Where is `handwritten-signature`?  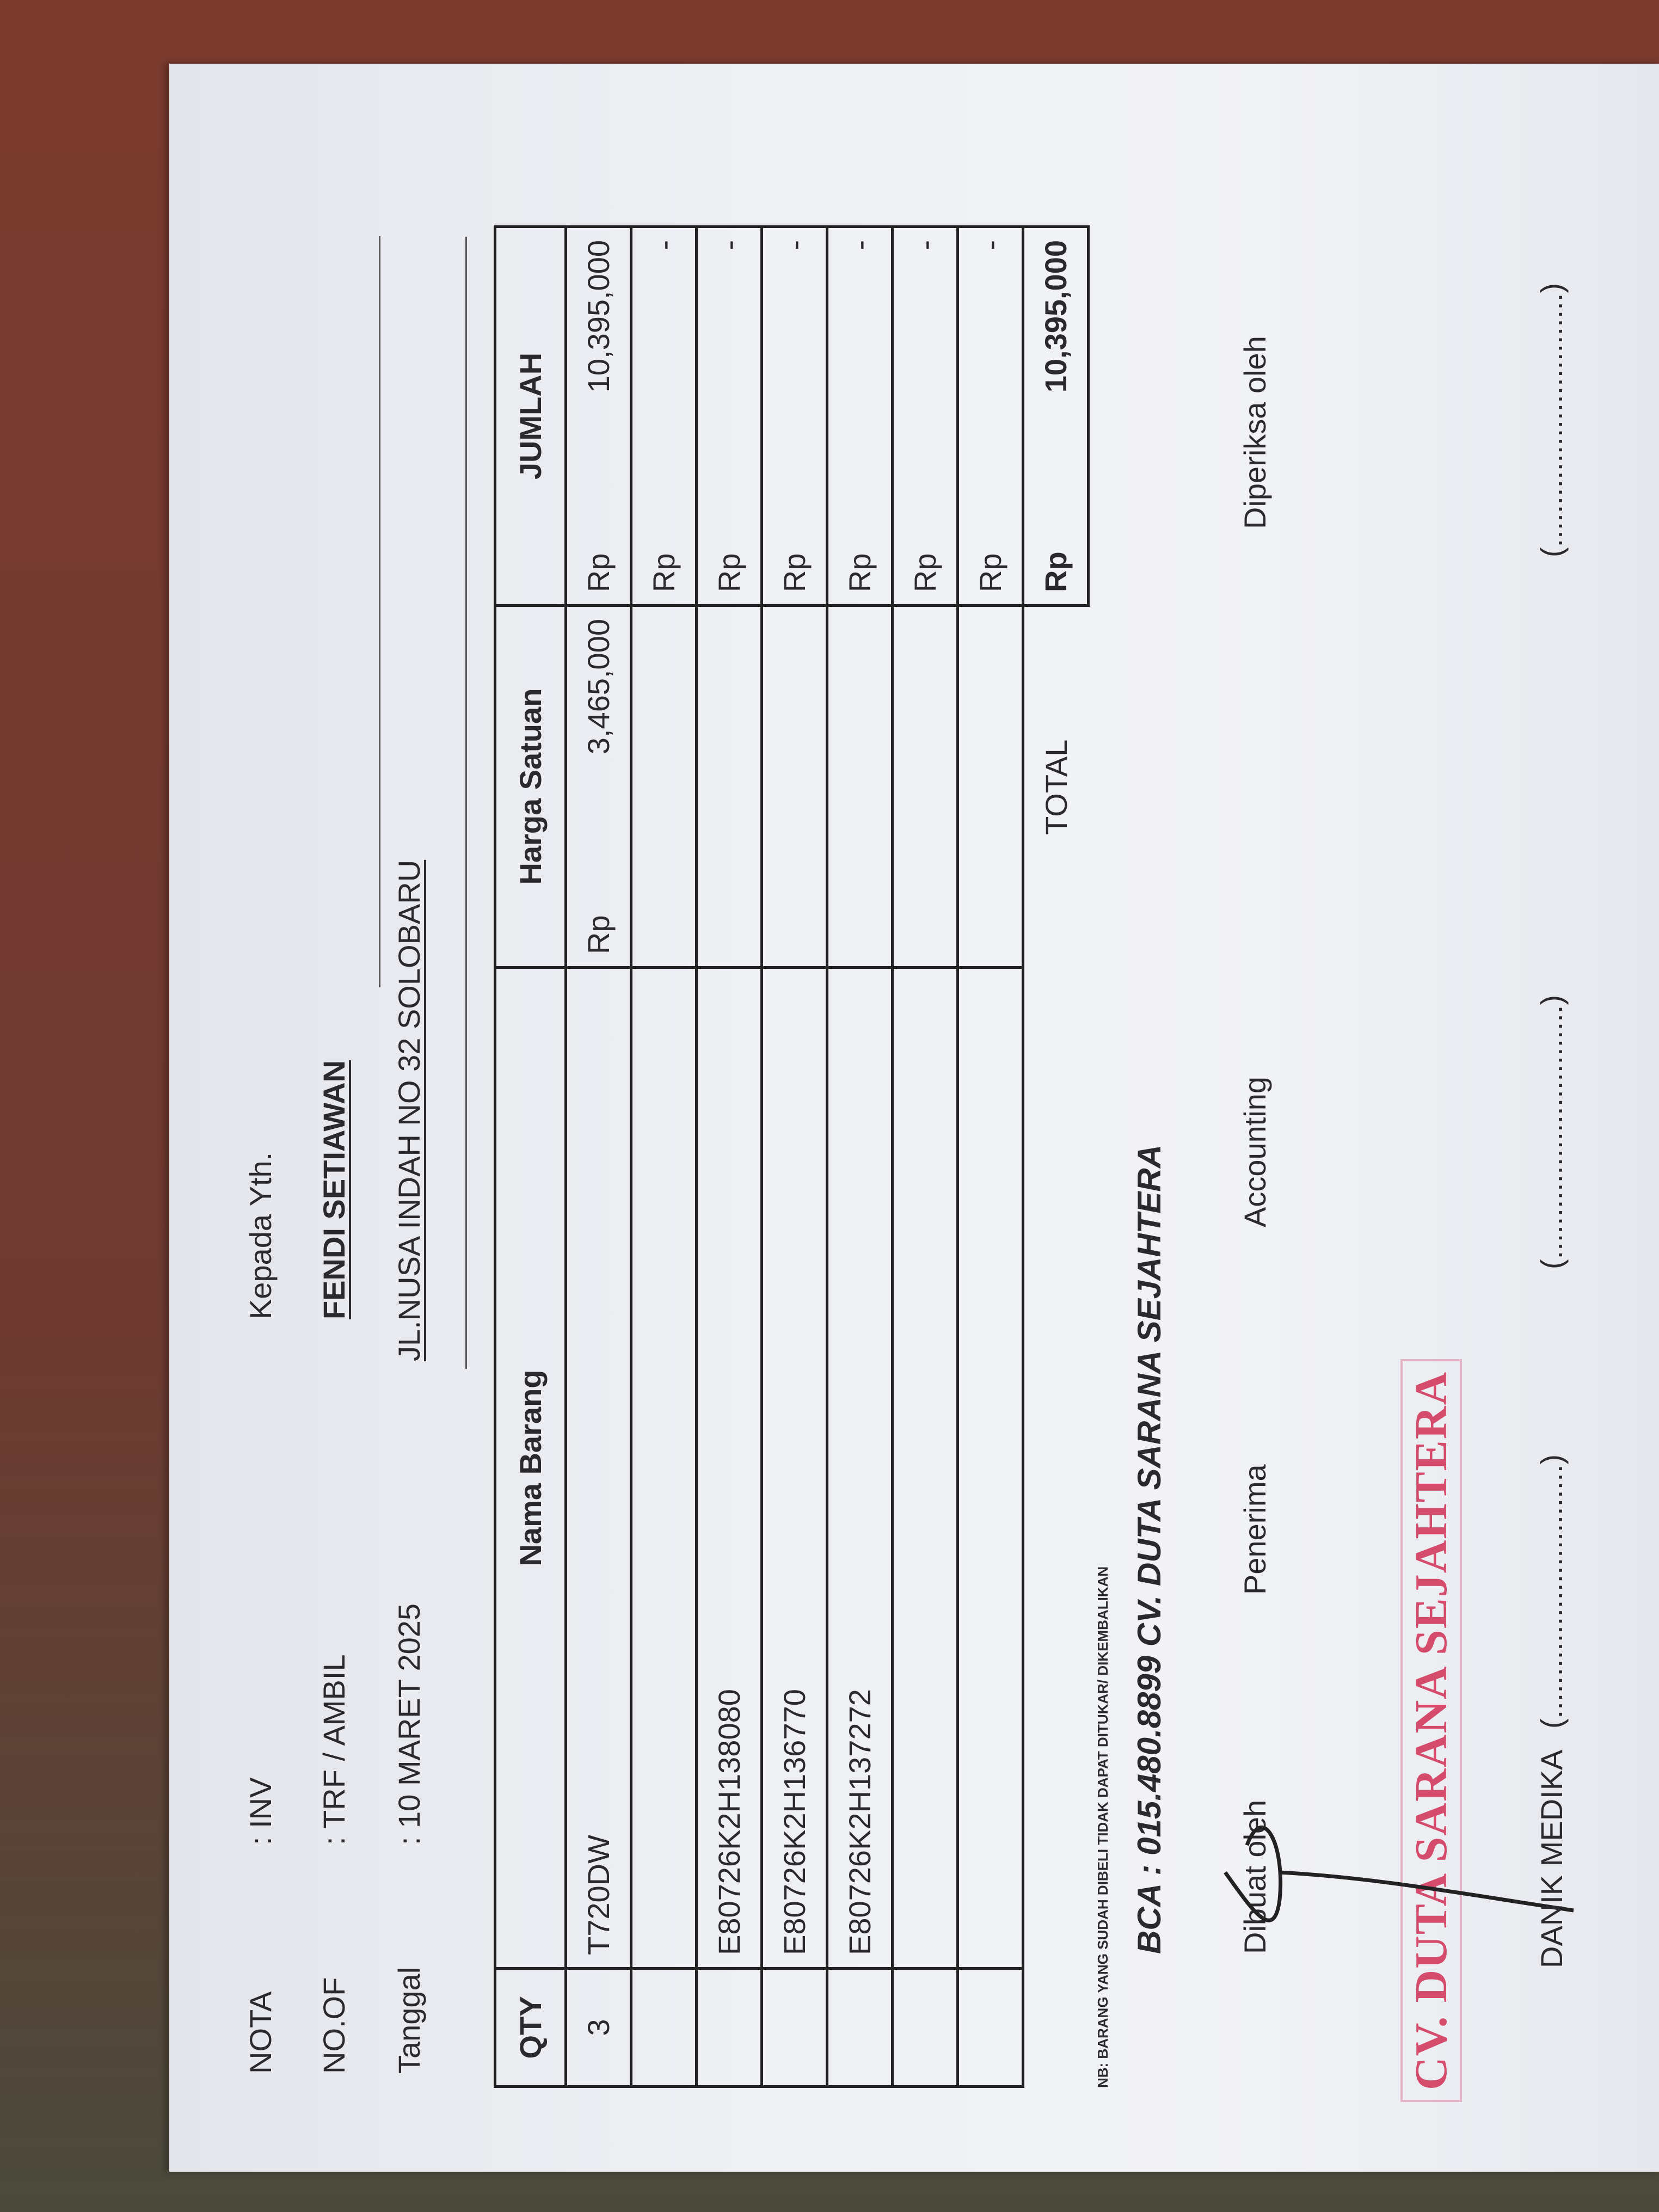 handwritten-signature is located at coordinates (1399, 1874).